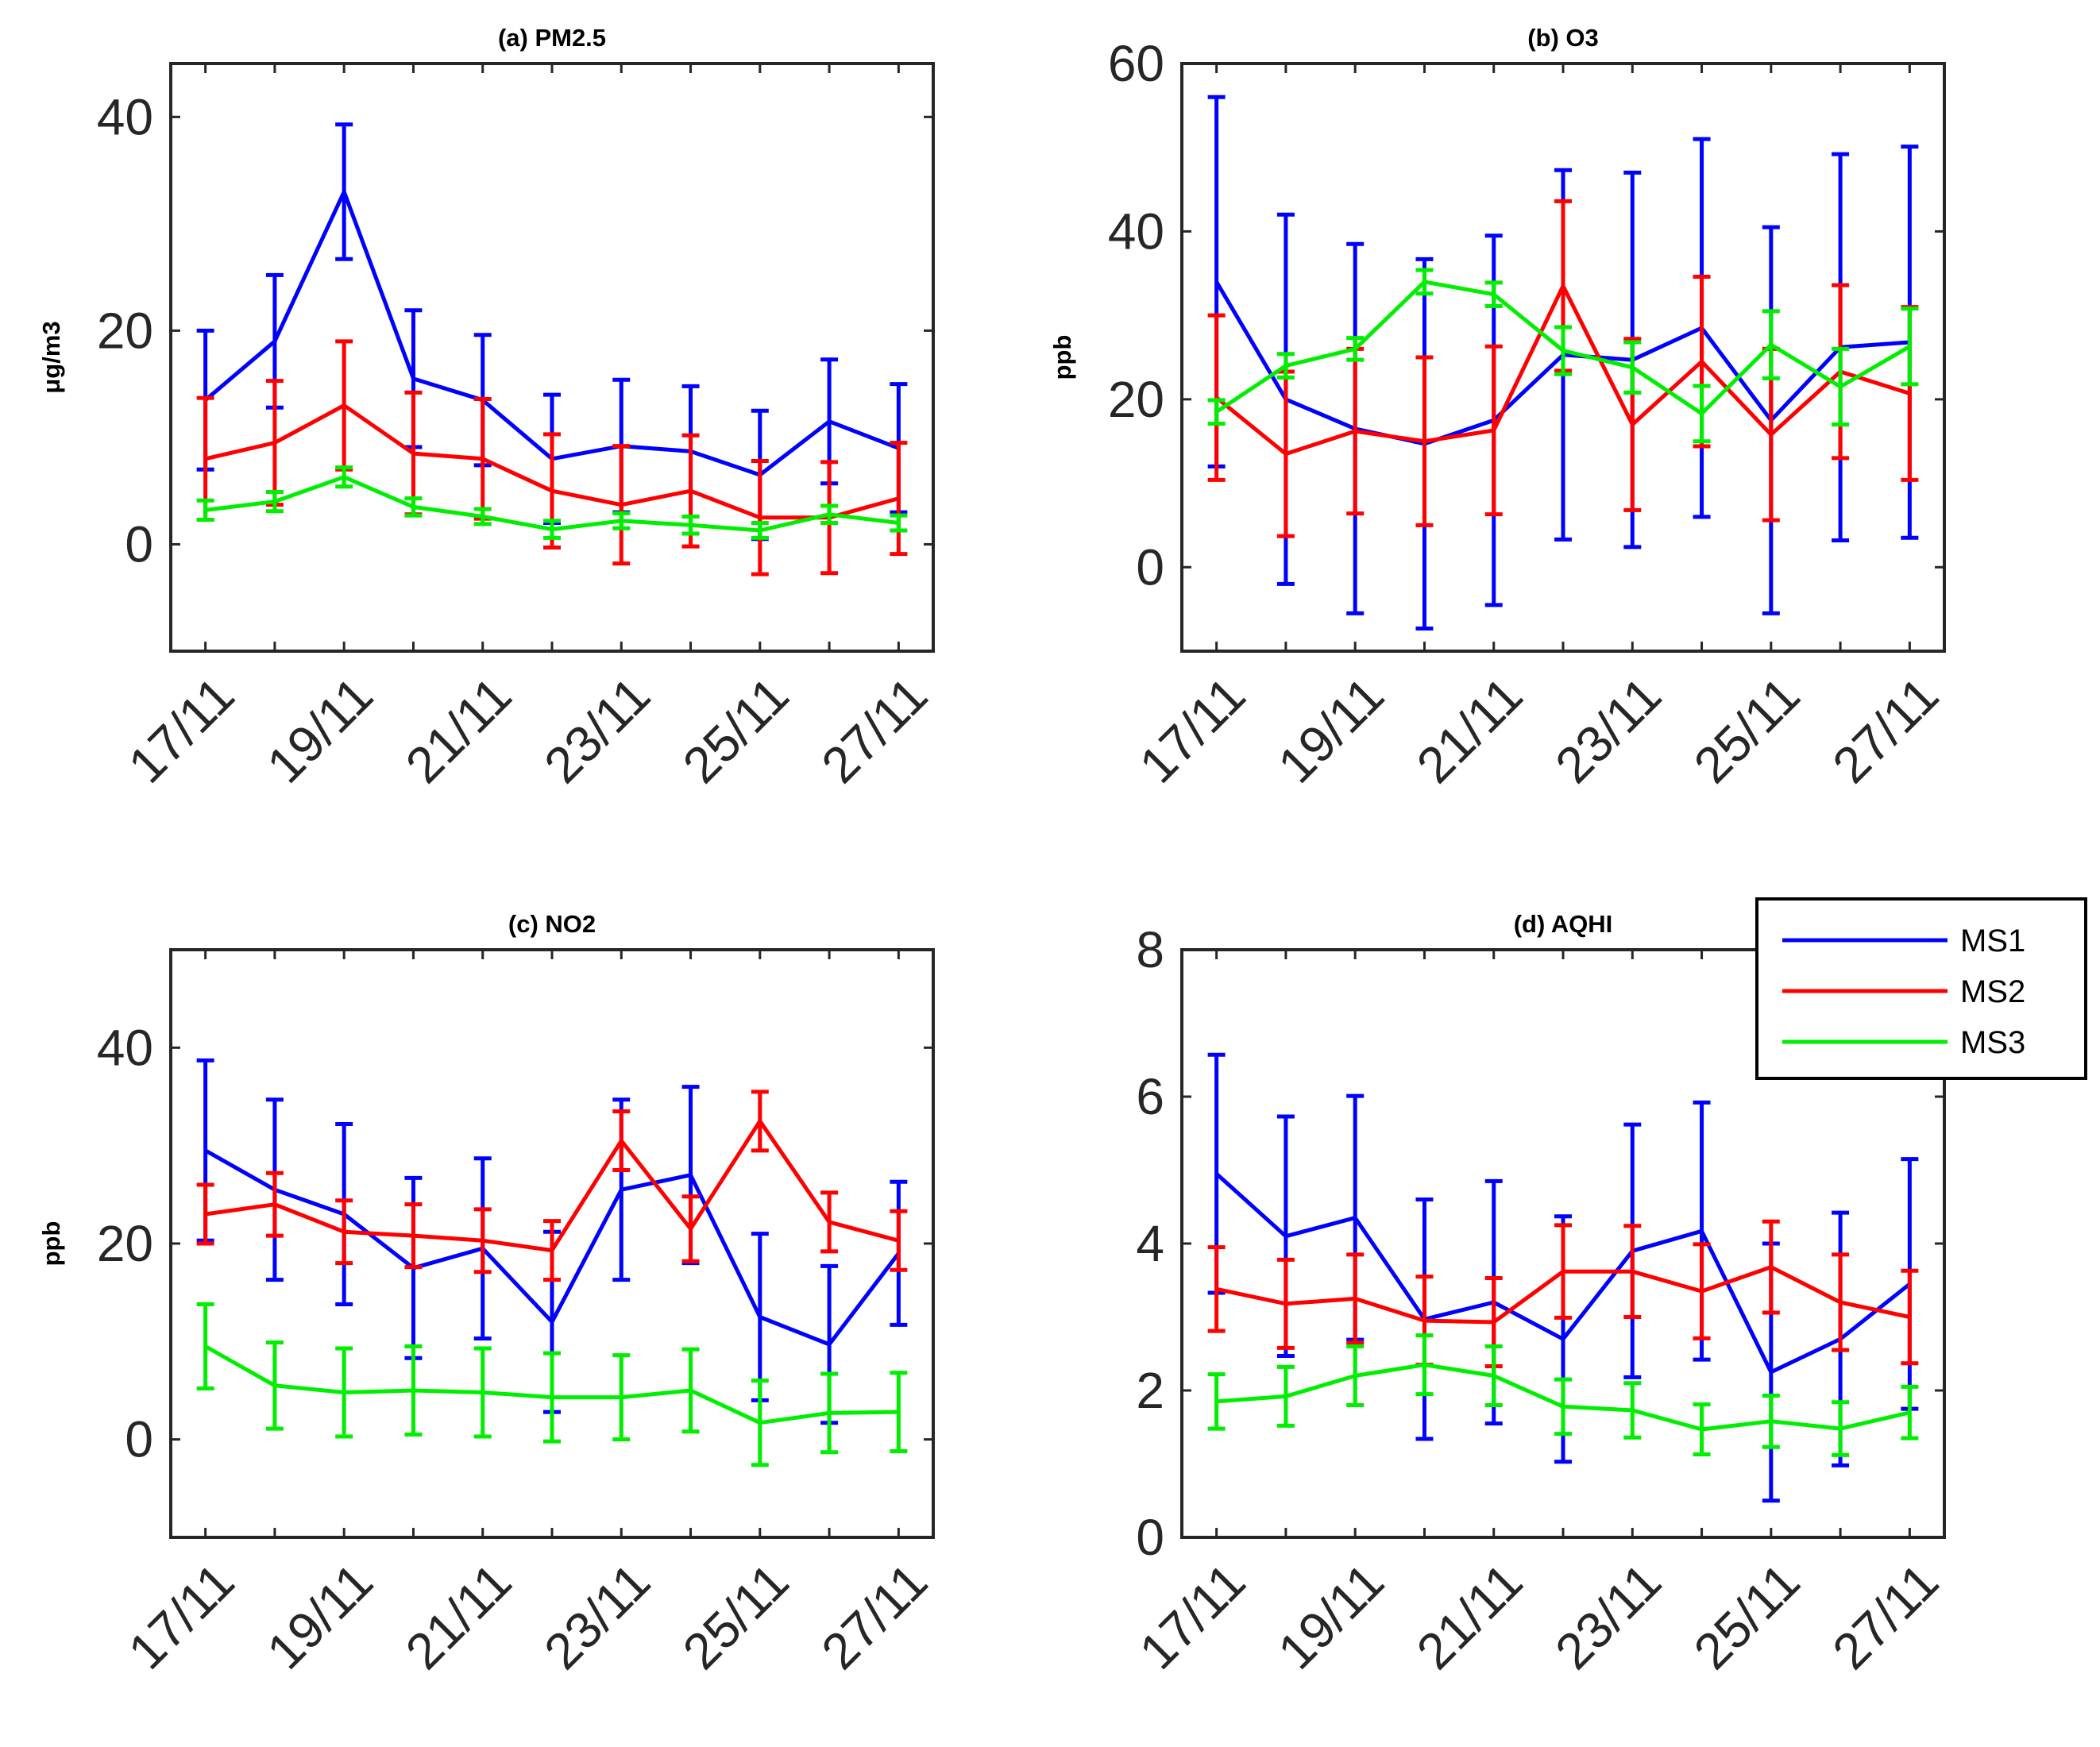  Describe the element at coordinates (552, 38) in the screenshot. I see `panel-title: (a) PM2.5` at that location.